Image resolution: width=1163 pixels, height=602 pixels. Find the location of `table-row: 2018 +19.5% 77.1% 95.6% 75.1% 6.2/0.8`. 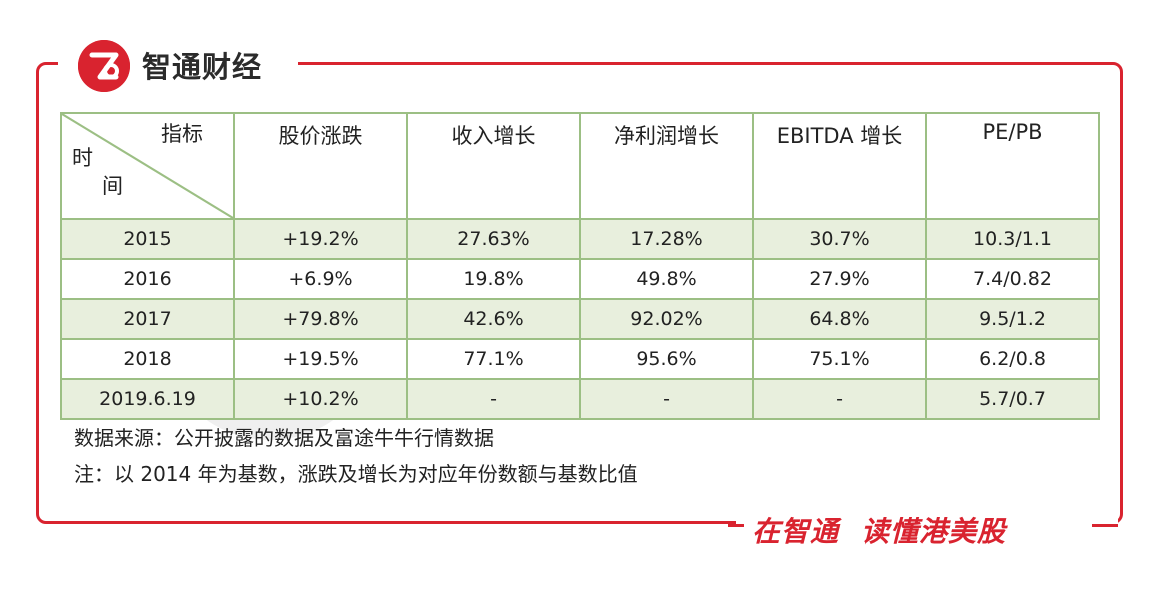

table-row: 2018 +19.5% 77.1% 95.6% 75.1% 6.2/0.8 is located at coordinates (580, 359).